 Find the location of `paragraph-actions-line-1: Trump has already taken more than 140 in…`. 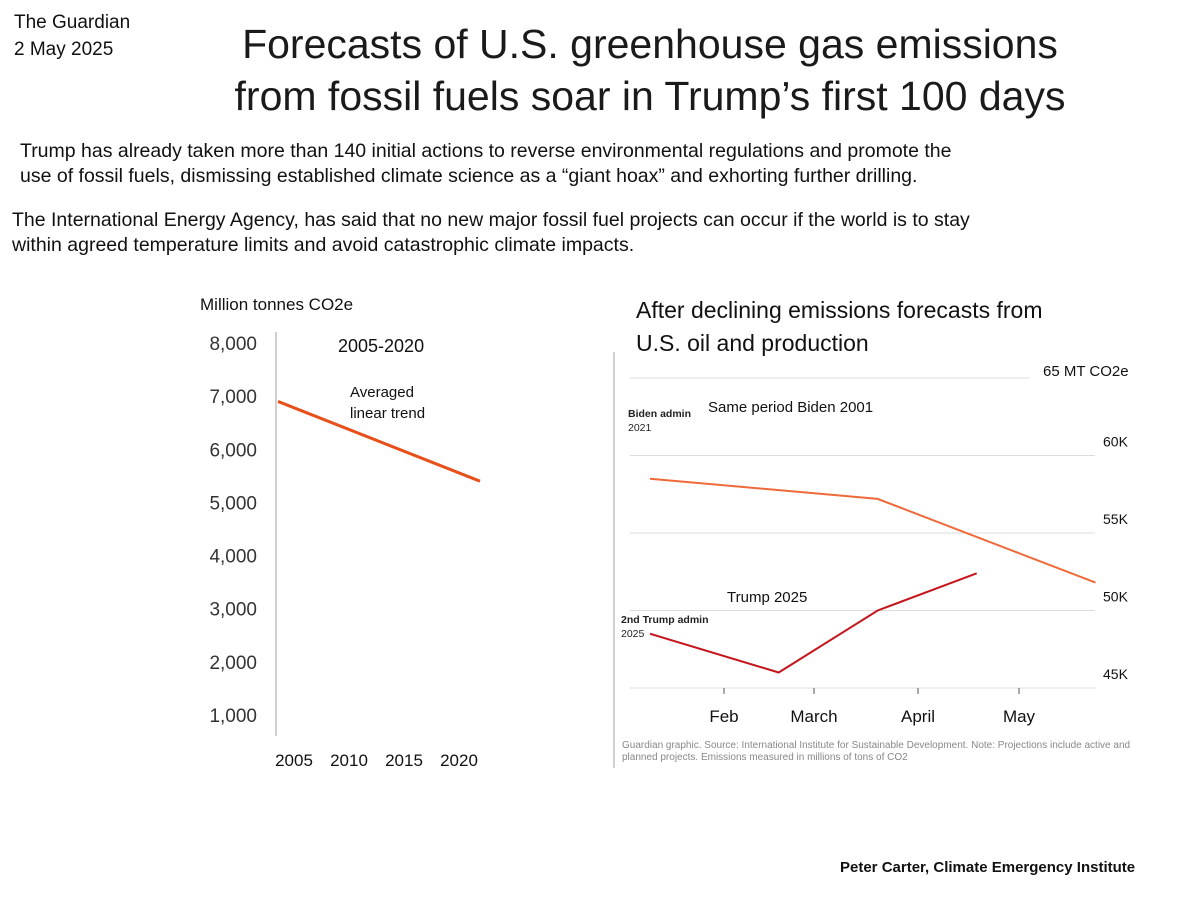

paragraph-actions-line-1: Trump has already taken more than 140 in… is located at coordinates (486, 151).